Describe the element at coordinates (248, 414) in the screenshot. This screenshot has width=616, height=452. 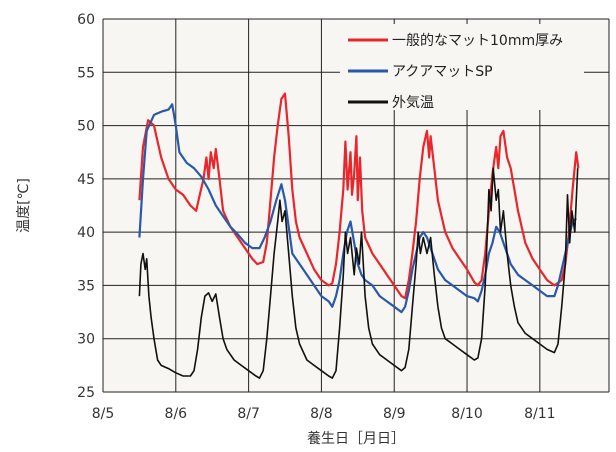
I see `x-tick-label: 8/7` at that location.